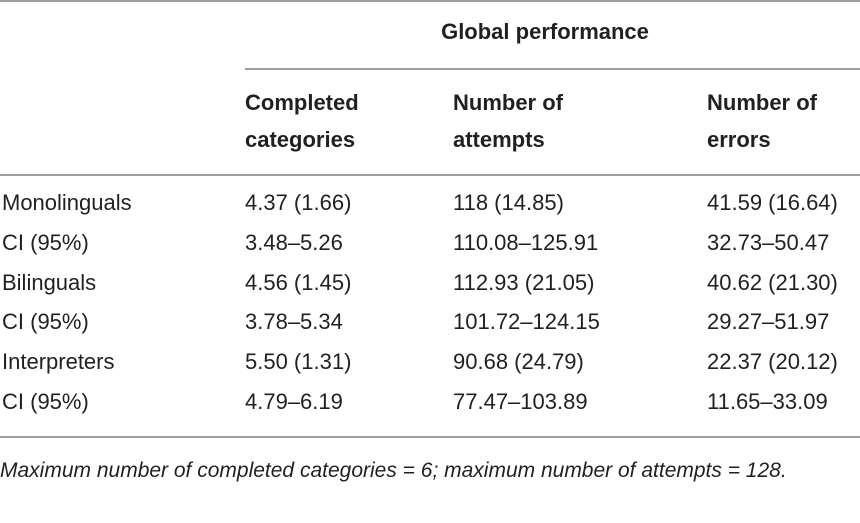 This screenshot has width=860, height=523. I want to click on table-cell: 3.78–5.34, so click(294, 322).